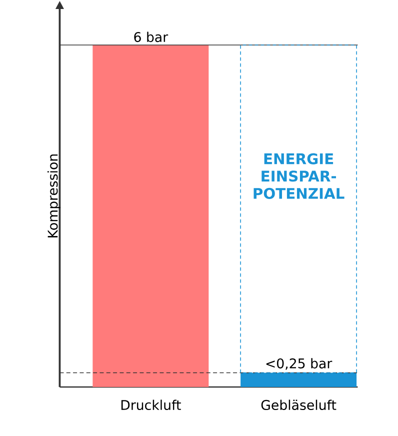  Describe the element at coordinates (54, 196) in the screenshot. I see `y-axis-title: Kompression` at that location.